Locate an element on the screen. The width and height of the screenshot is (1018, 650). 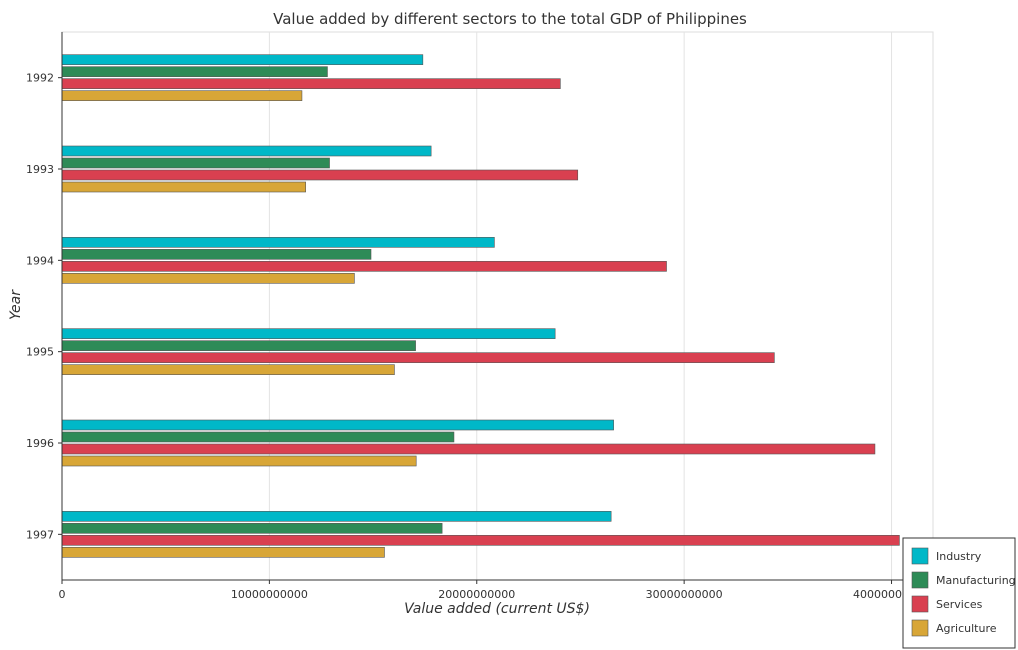
legend-label-industry: Industry is located at coordinates (959, 556).